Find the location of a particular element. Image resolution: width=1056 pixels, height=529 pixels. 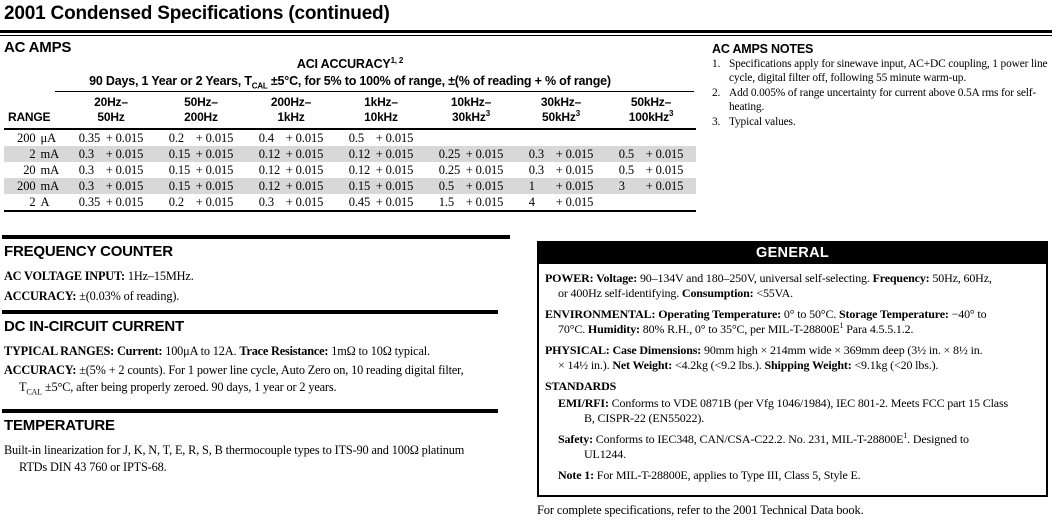

column-header: 200Hz– 1kHz is located at coordinates (291, 111).